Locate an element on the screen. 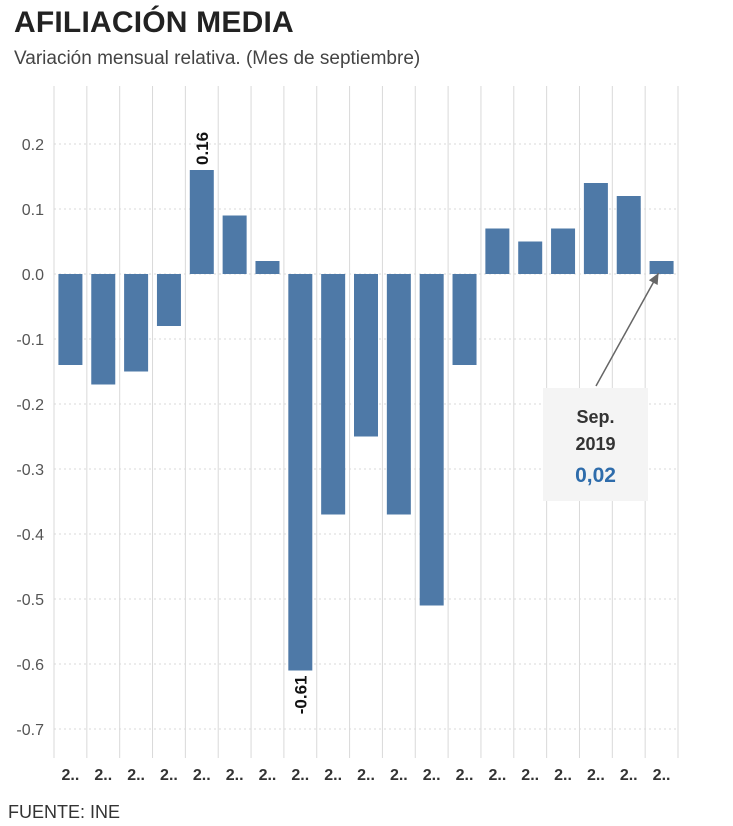 This screenshot has width=733, height=826. y-tick-label: -0.2 is located at coordinates (30, 405).